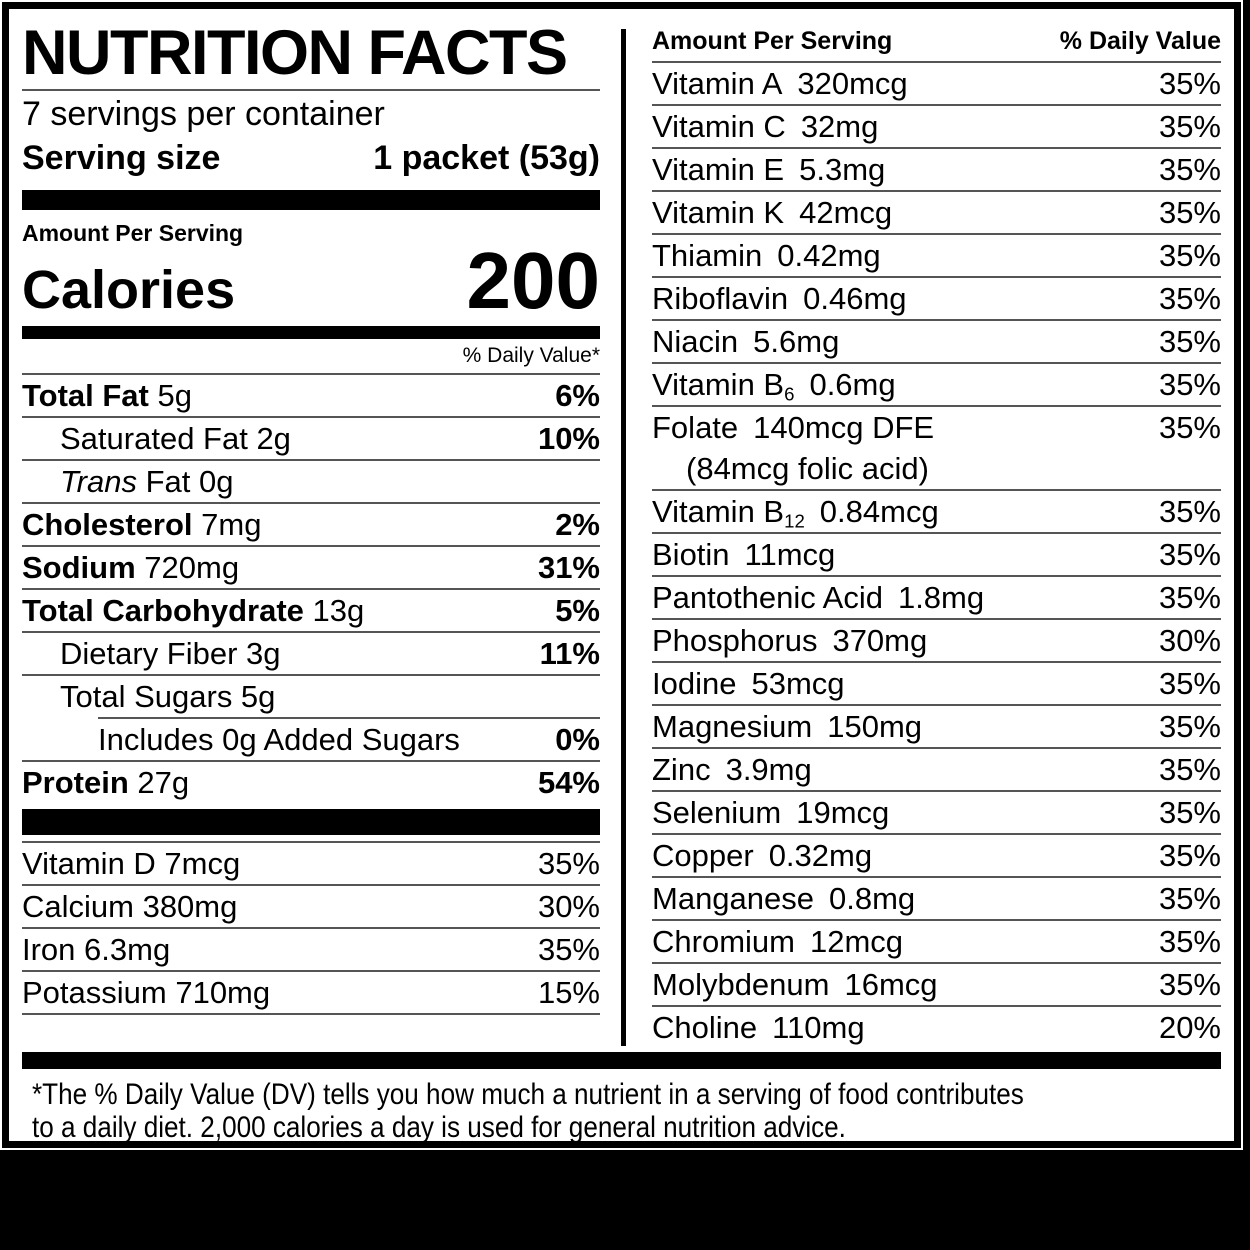 The height and width of the screenshot is (1250, 1250). Describe the element at coordinates (936, 169) in the screenshot. I see `vitamin-row-line: Vitamin E 5.3mg 35%` at that location.